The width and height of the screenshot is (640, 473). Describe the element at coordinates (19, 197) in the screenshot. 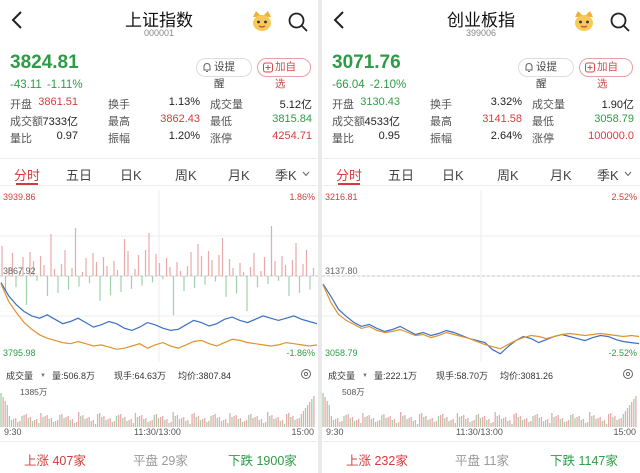

I see `chart-max-label: 3939.86` at that location.